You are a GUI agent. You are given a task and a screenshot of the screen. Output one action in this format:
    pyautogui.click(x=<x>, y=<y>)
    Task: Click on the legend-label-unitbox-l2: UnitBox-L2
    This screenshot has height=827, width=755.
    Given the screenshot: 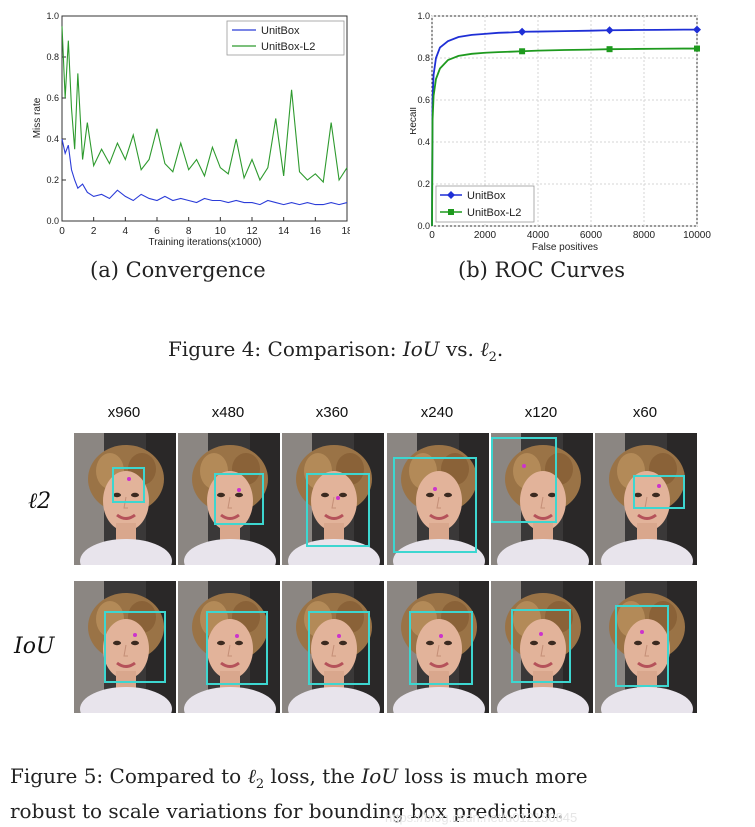 What is the action you would take?
    pyautogui.click(x=288, y=47)
    